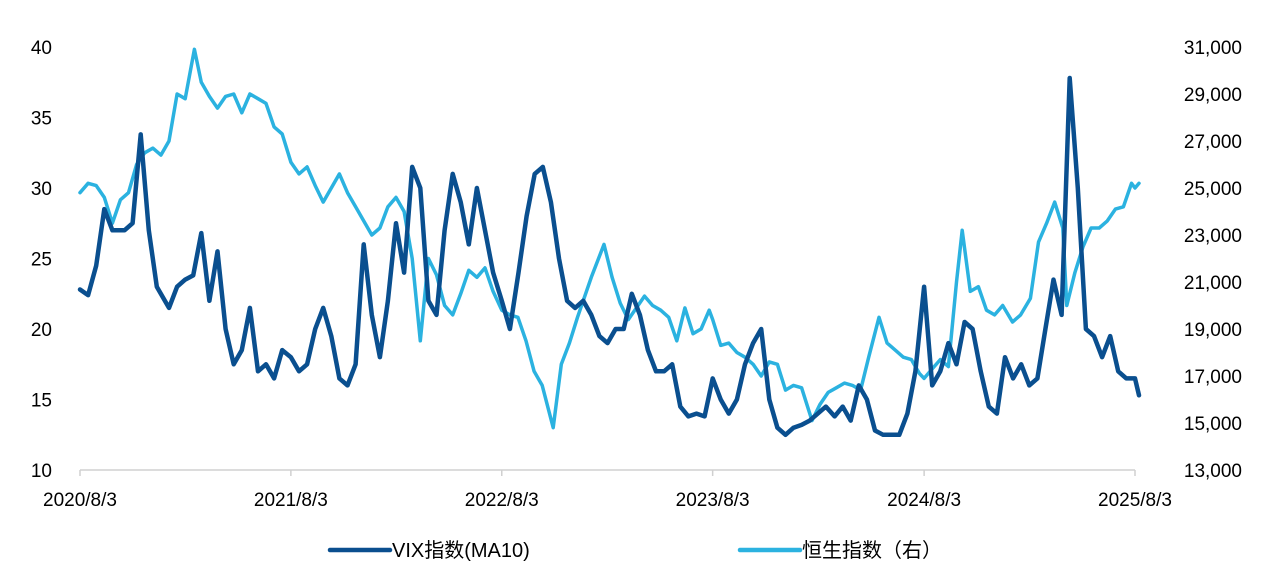  Describe the element at coordinates (1213, 189) in the screenshot. I see `y-right-tick-label: 25,000` at that location.